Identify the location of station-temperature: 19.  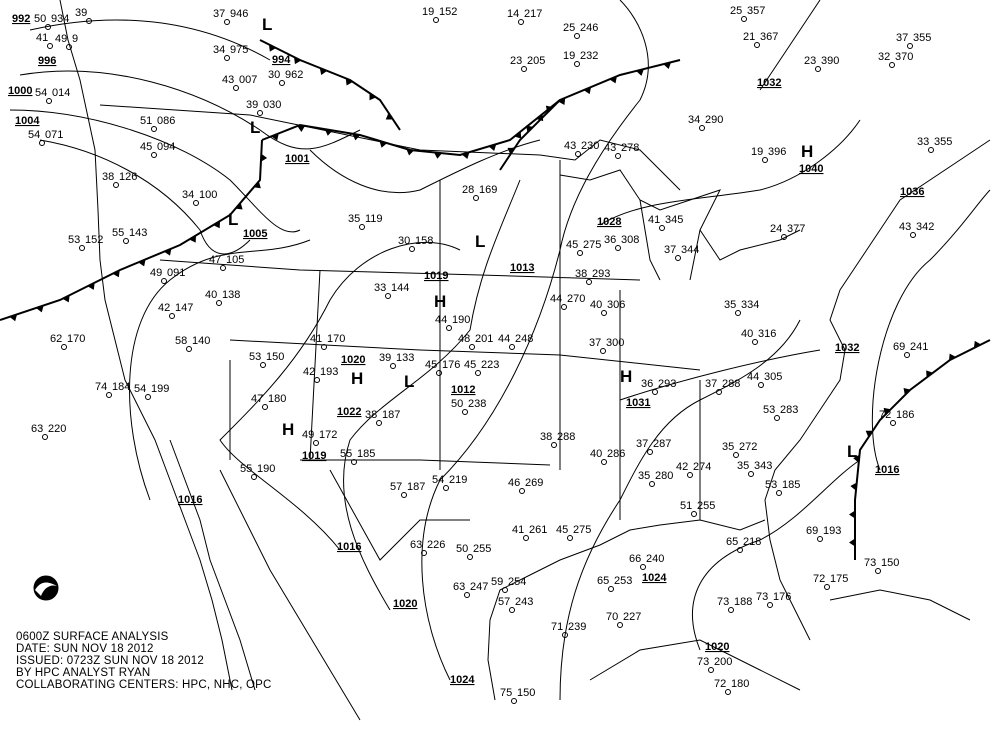
(428, 12).